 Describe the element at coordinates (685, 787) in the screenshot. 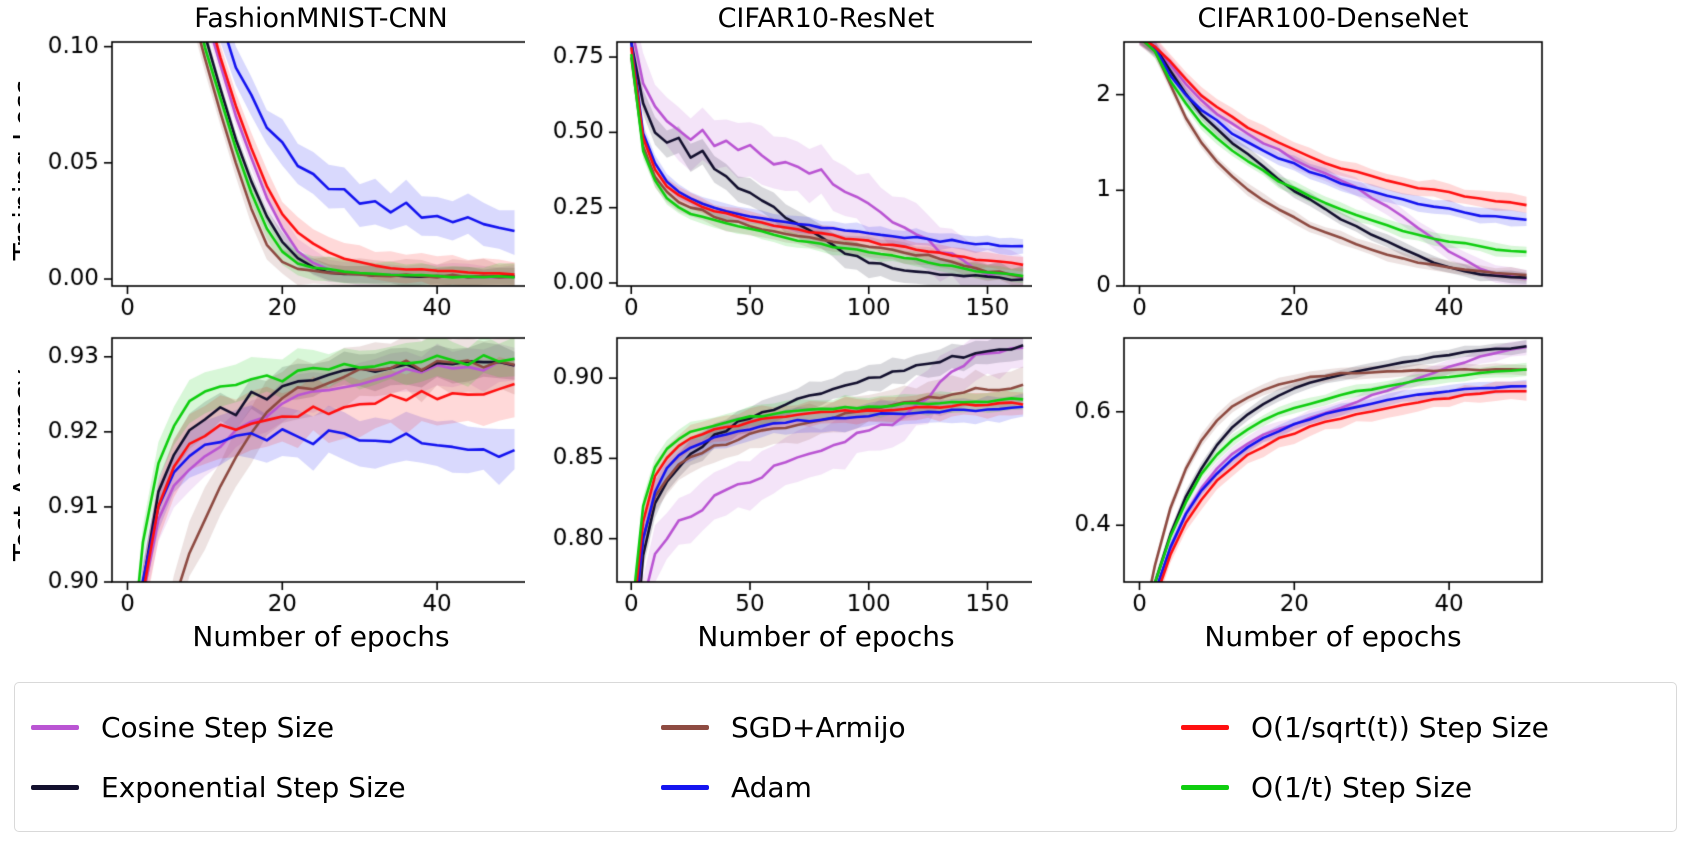

I see `adam-line-swatch` at that location.